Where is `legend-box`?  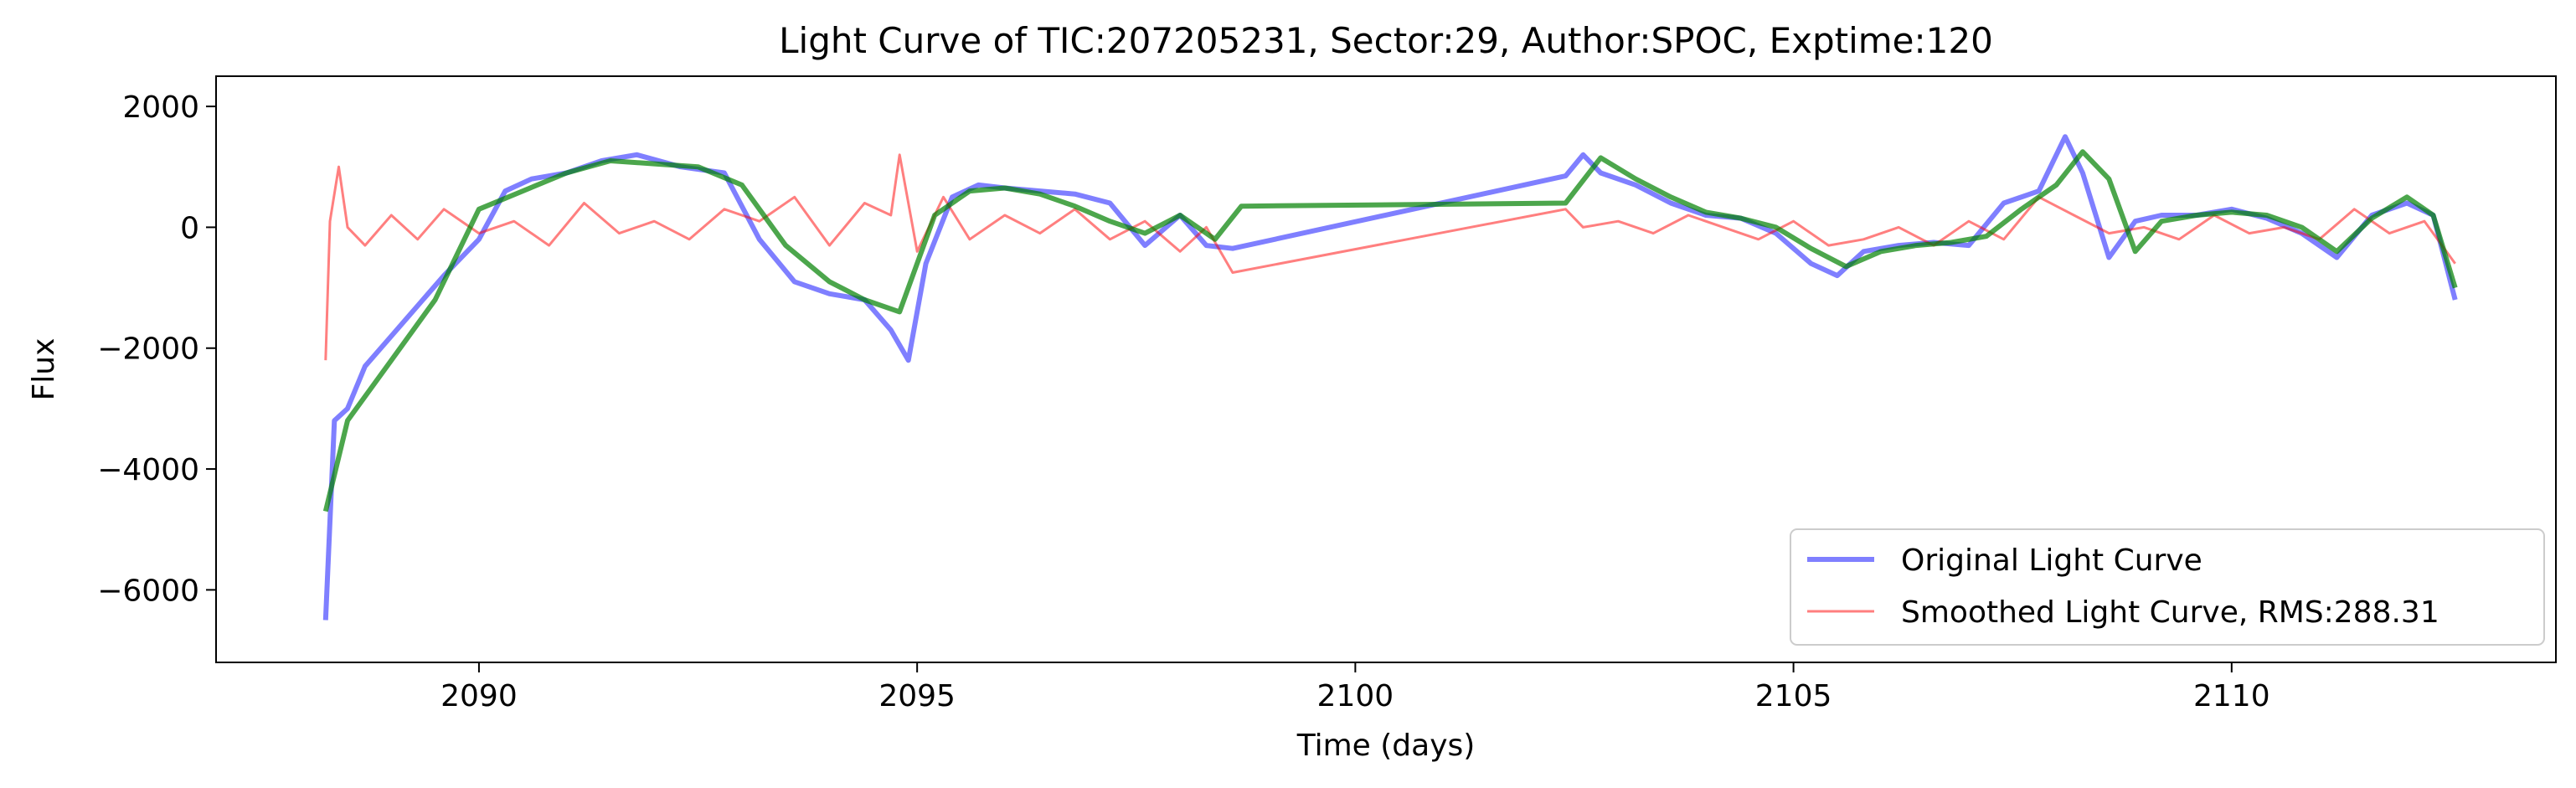 legend-box is located at coordinates (2167, 587).